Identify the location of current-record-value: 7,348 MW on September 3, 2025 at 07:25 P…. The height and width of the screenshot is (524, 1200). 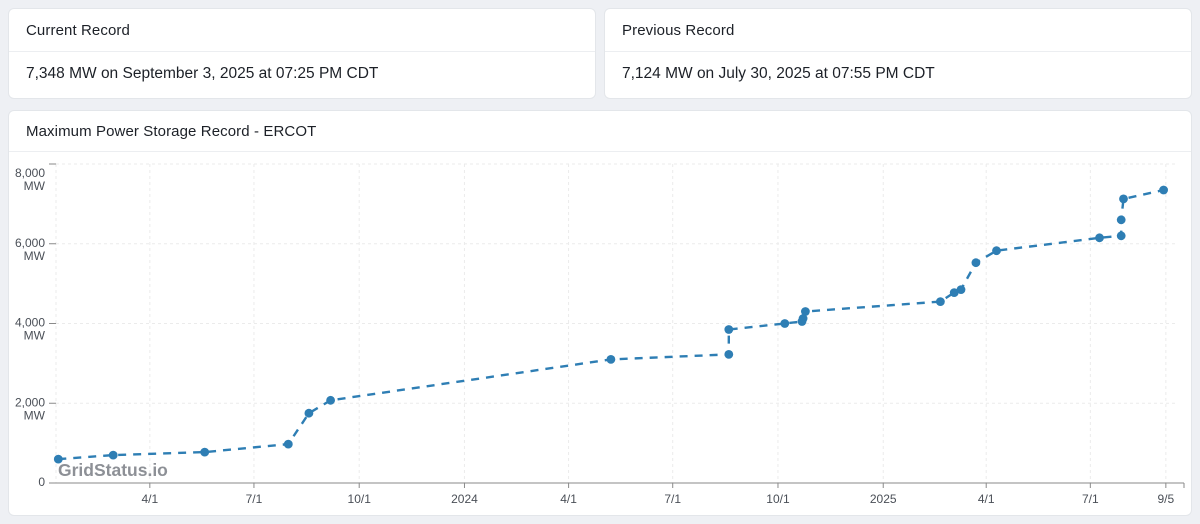
(202, 73).